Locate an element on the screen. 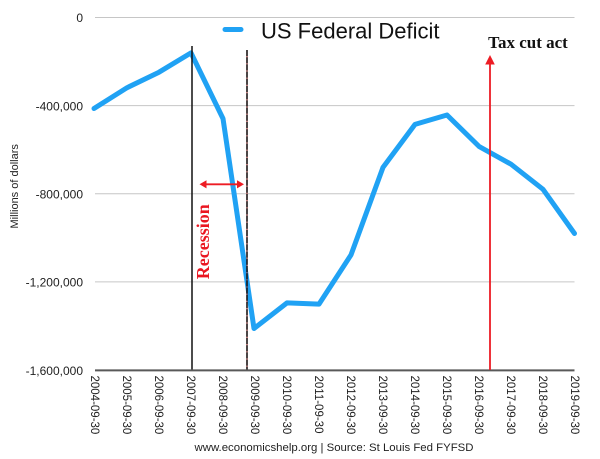  svg-text: Tax cut act is located at coordinates (528, 42).